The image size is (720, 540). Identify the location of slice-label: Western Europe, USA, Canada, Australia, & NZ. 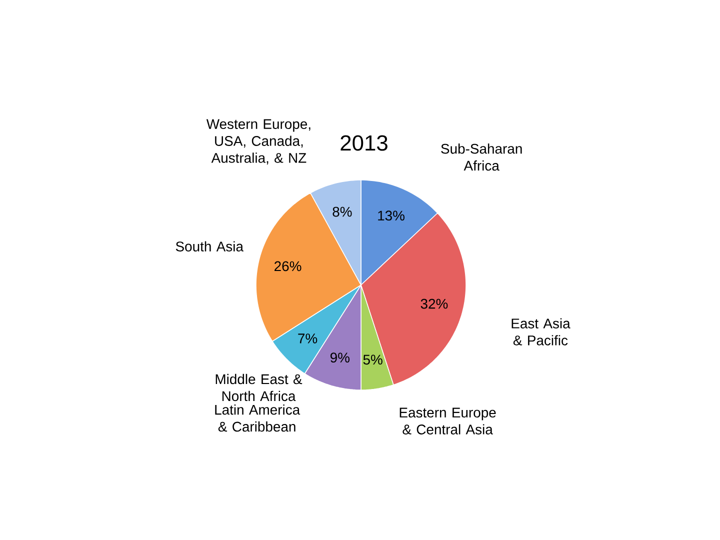
(258, 142).